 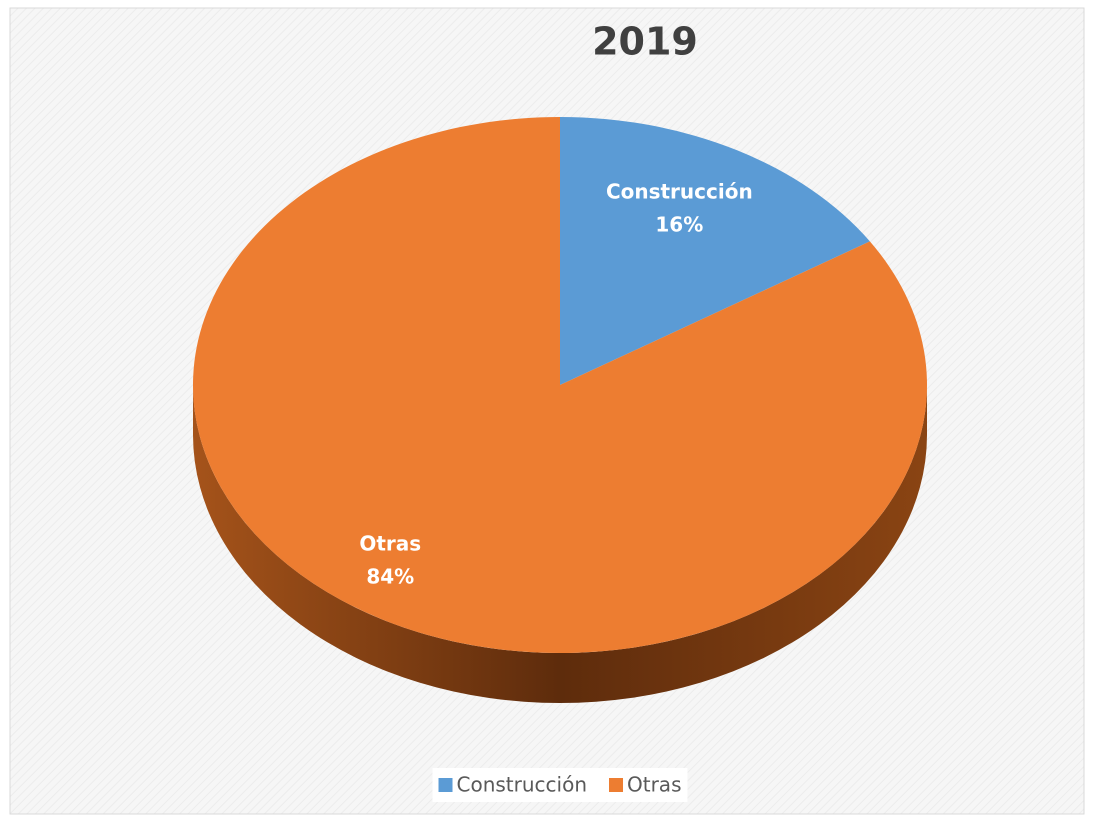 I want to click on pie-slice, so click(x=715, y=251).